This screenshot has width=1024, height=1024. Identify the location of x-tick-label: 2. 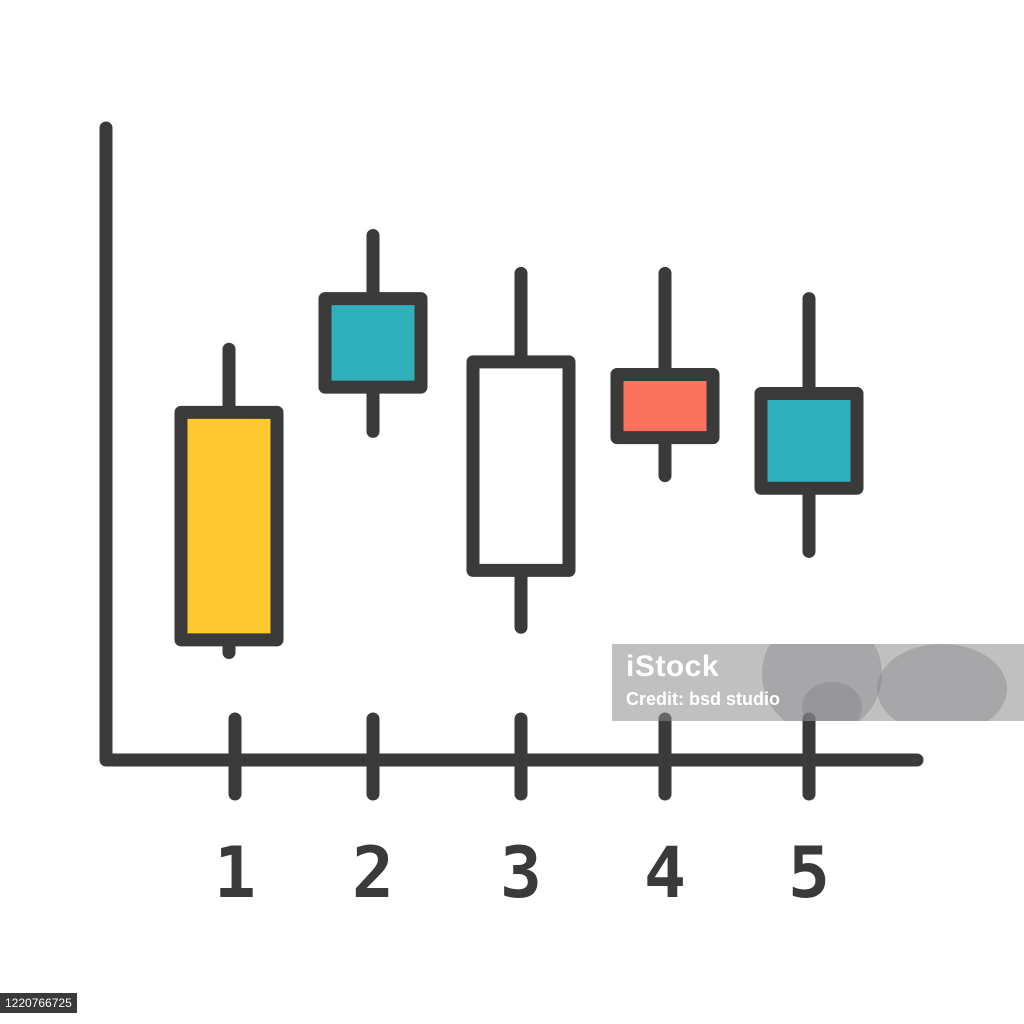
(373, 873).